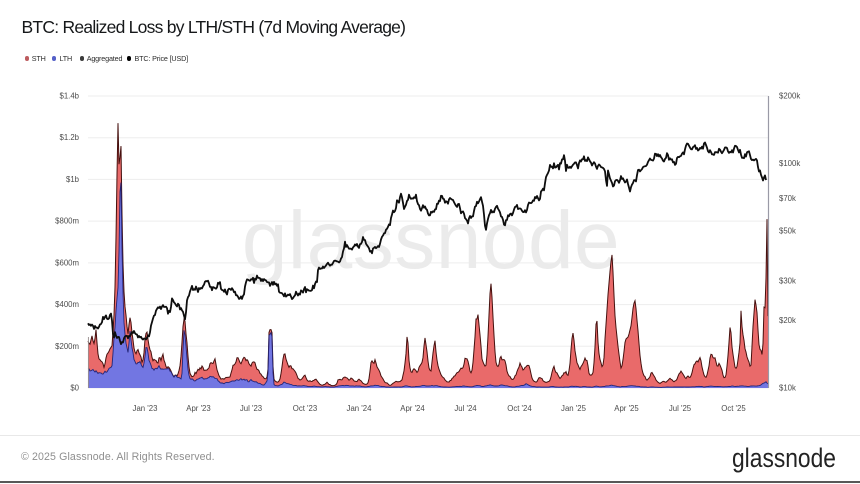 This screenshot has width=860, height=484. What do you see at coordinates (67, 304) in the screenshot?
I see `svg-text: $400m` at bounding box center [67, 304].